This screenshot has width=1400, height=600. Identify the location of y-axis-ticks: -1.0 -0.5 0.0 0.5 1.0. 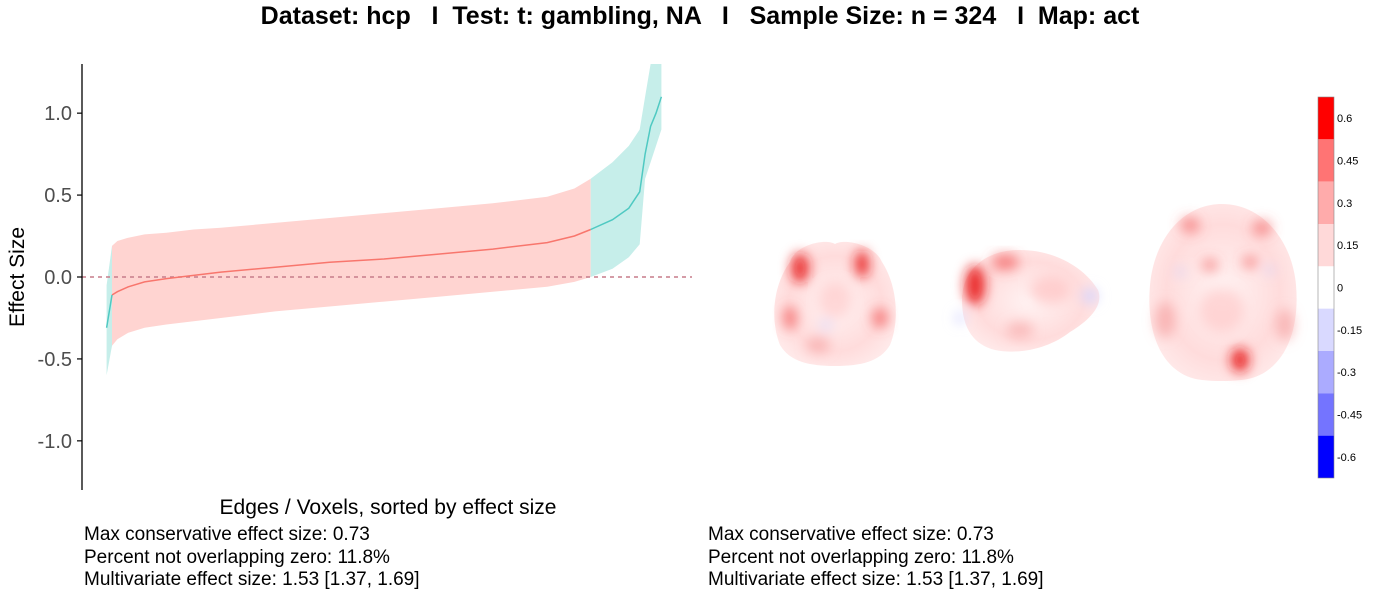
(60, 278).